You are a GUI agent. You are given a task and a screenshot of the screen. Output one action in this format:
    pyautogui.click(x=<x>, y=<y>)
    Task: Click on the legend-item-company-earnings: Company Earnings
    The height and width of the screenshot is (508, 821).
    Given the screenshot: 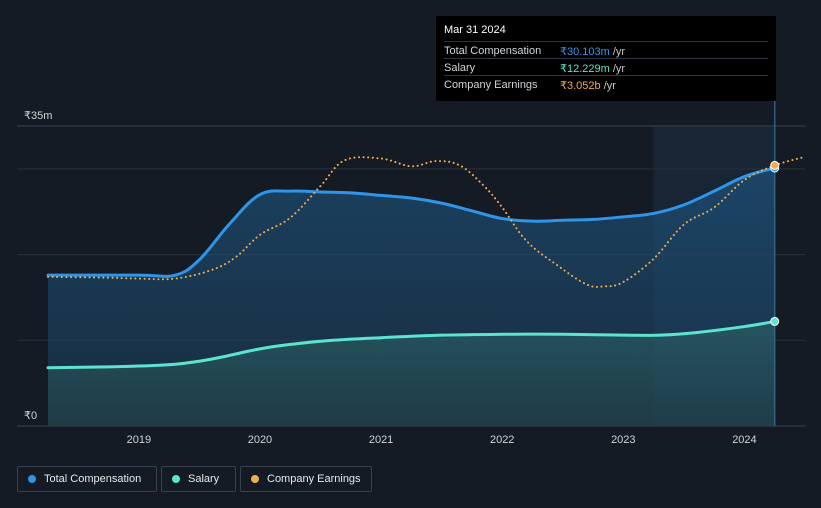 What is the action you would take?
    pyautogui.click(x=306, y=479)
    